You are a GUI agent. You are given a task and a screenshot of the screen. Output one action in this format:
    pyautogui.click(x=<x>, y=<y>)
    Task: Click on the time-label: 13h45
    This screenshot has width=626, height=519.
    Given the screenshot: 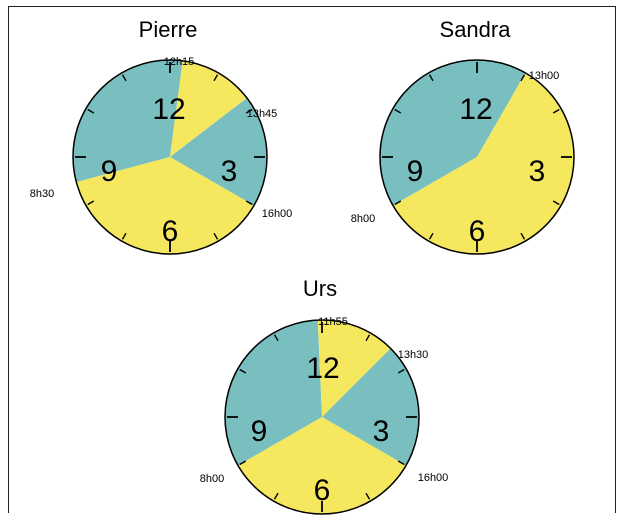 What is the action you would take?
    pyautogui.click(x=262, y=114)
    